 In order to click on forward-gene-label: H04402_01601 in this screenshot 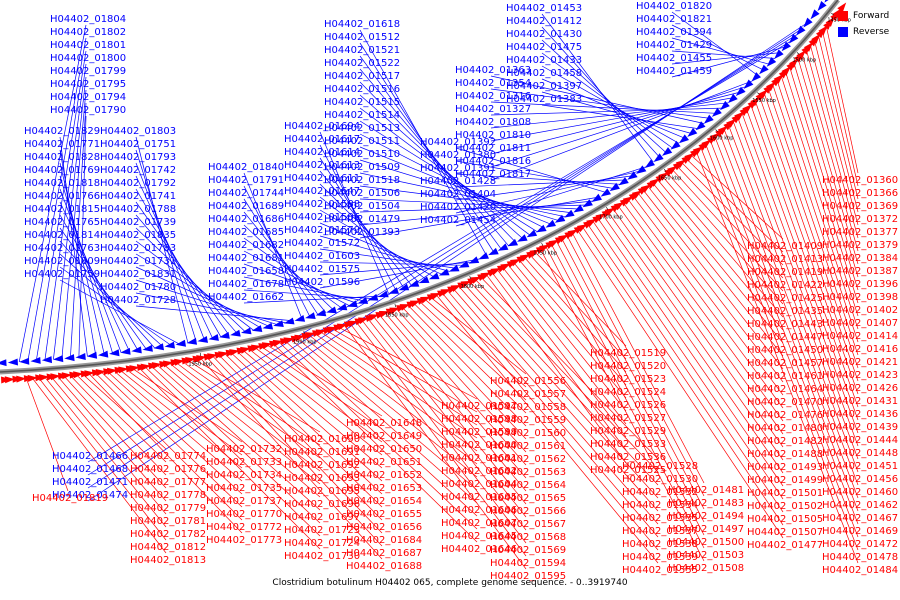, I will do `click(479, 458)`.